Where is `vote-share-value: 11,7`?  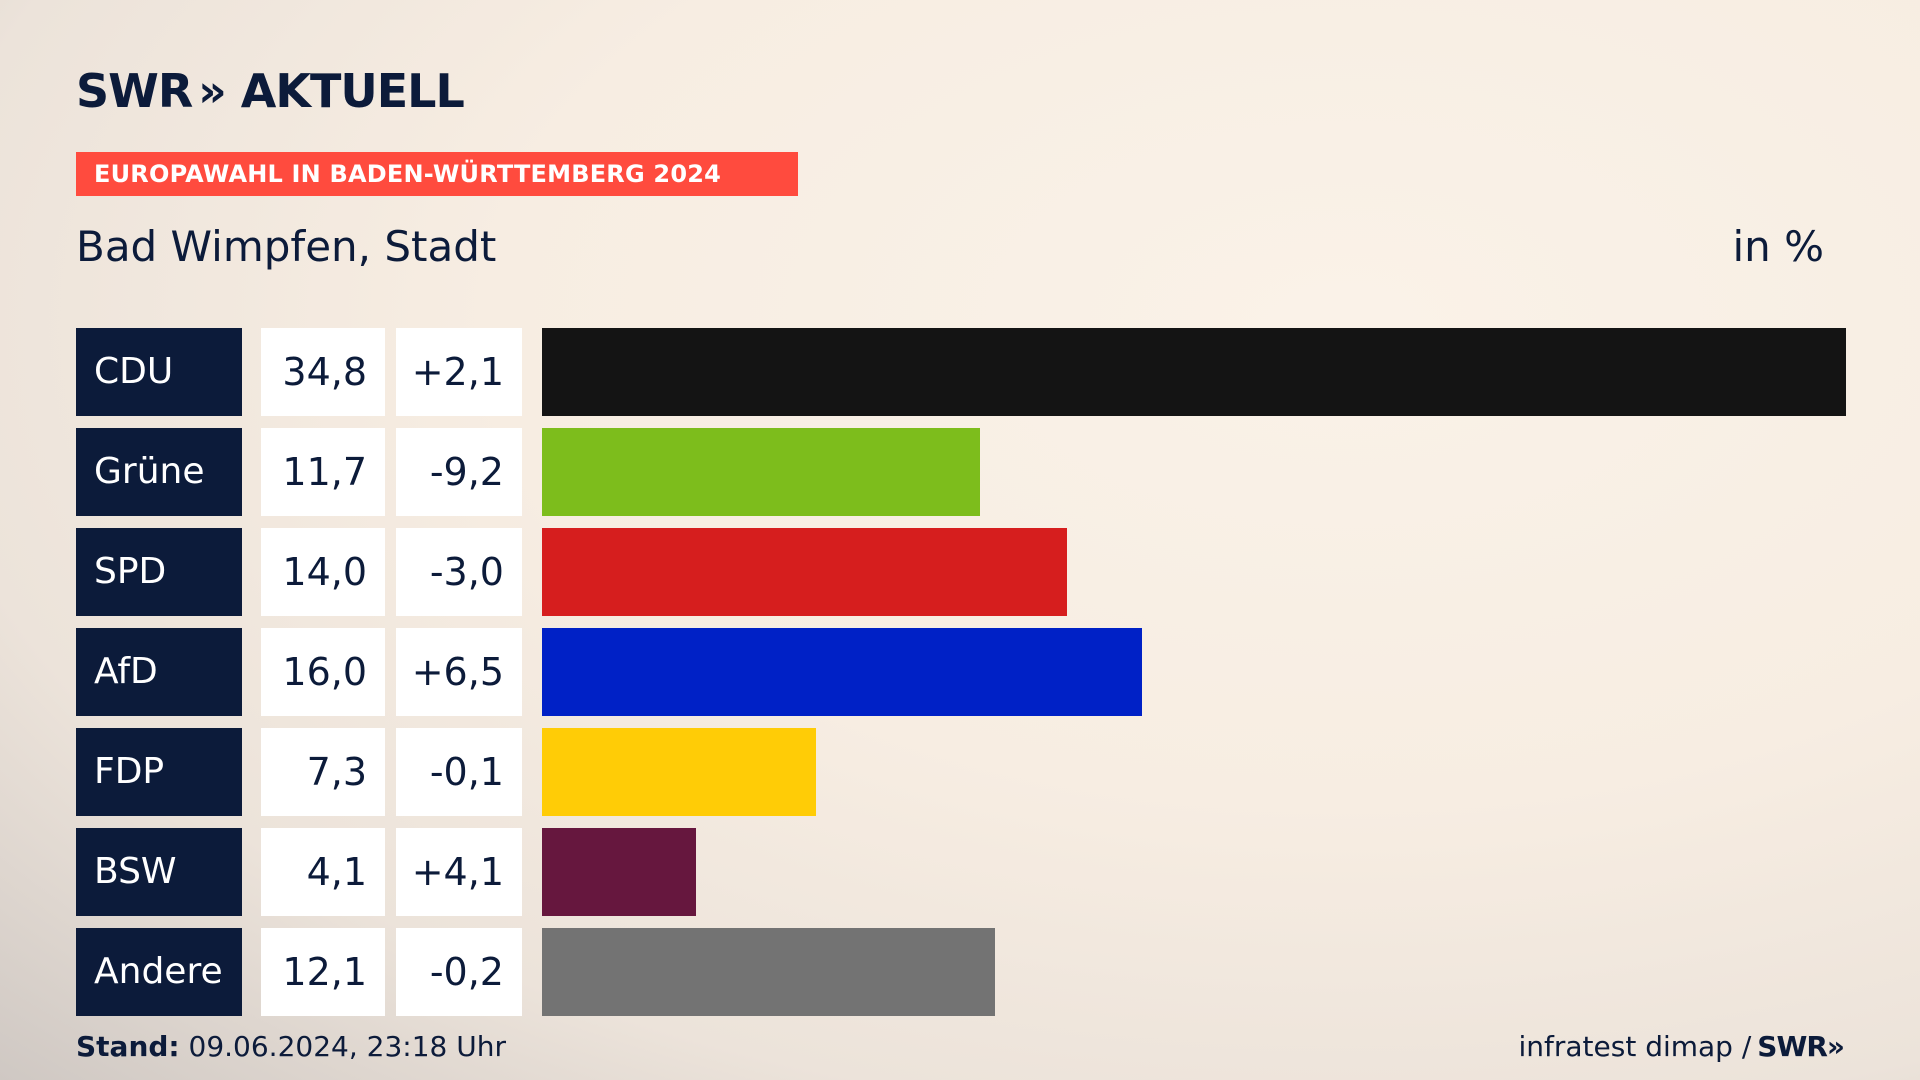
vote-share-value: 11,7 is located at coordinates (323, 472).